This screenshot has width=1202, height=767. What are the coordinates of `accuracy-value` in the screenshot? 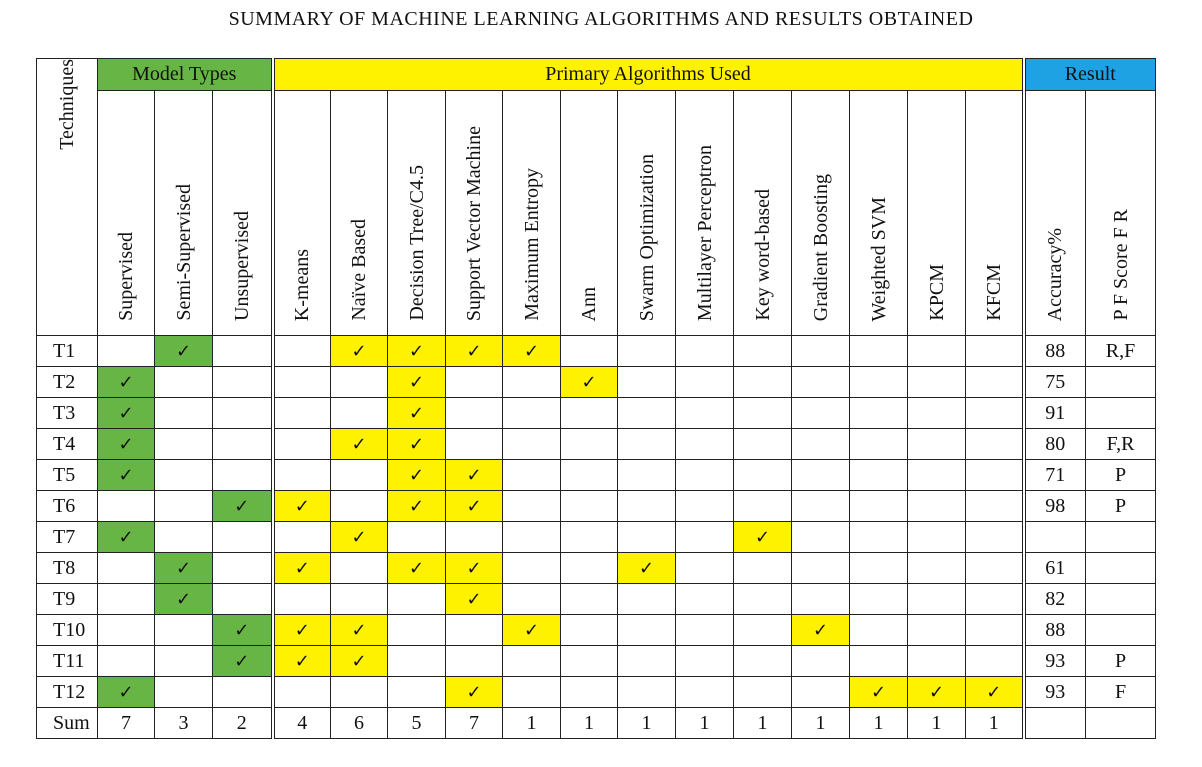 It's located at (1054, 537).